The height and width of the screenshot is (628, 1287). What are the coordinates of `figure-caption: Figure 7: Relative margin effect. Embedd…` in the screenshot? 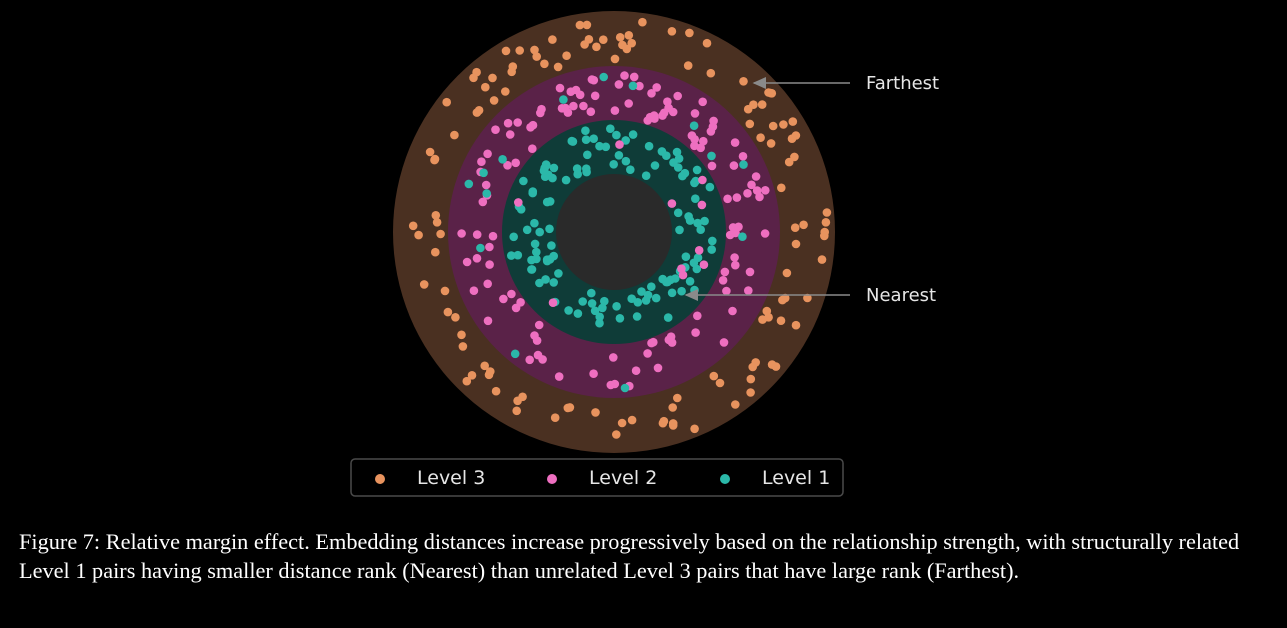 It's located at (629, 556).